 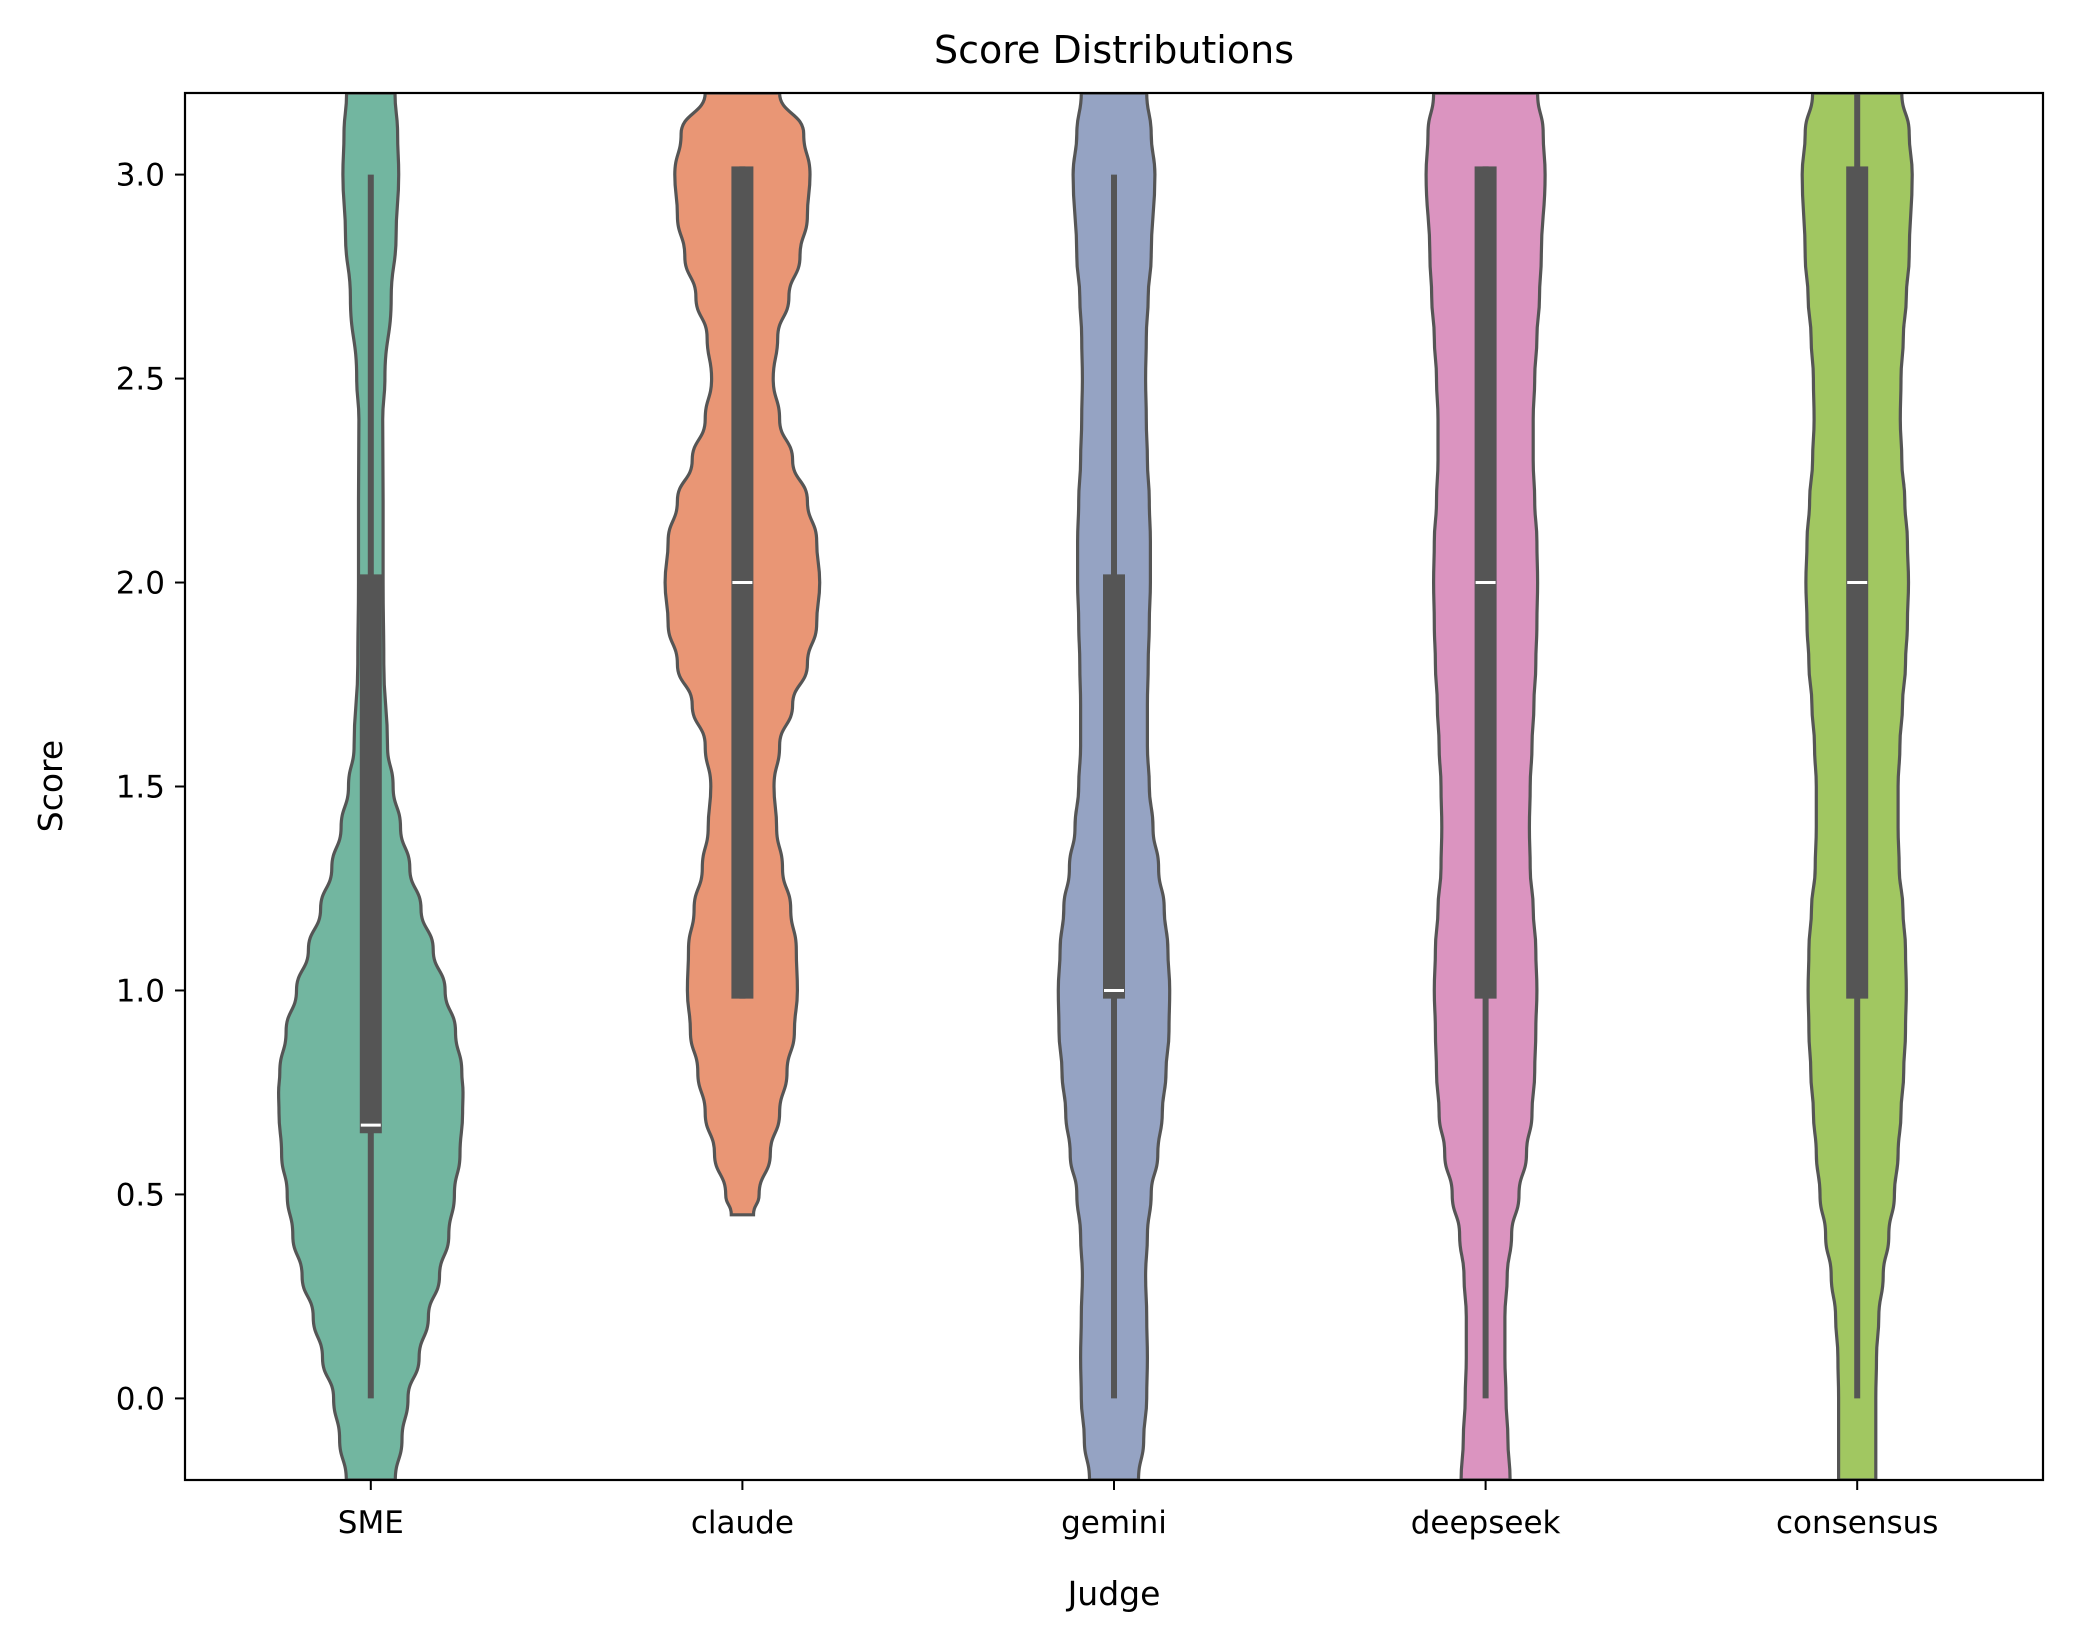 What do you see at coordinates (742, 1523) in the screenshot?
I see `x-tick-label: claude` at bounding box center [742, 1523].